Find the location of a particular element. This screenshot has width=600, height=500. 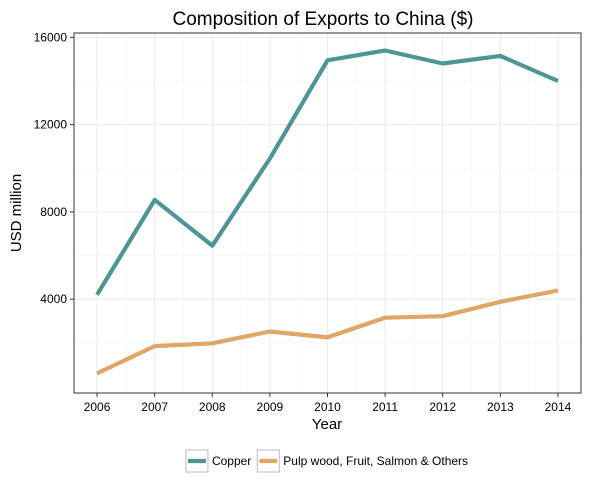

x-axis-ticks: 2006 2007 2008 2009 2010 2011 2012 2013 2014 is located at coordinates (328, 403).